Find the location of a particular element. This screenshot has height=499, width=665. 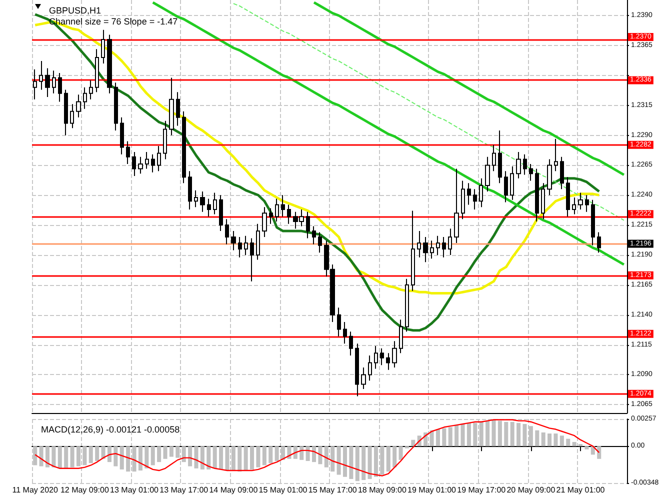

text: GBPUSD,H1 is located at coordinates (75, 11).